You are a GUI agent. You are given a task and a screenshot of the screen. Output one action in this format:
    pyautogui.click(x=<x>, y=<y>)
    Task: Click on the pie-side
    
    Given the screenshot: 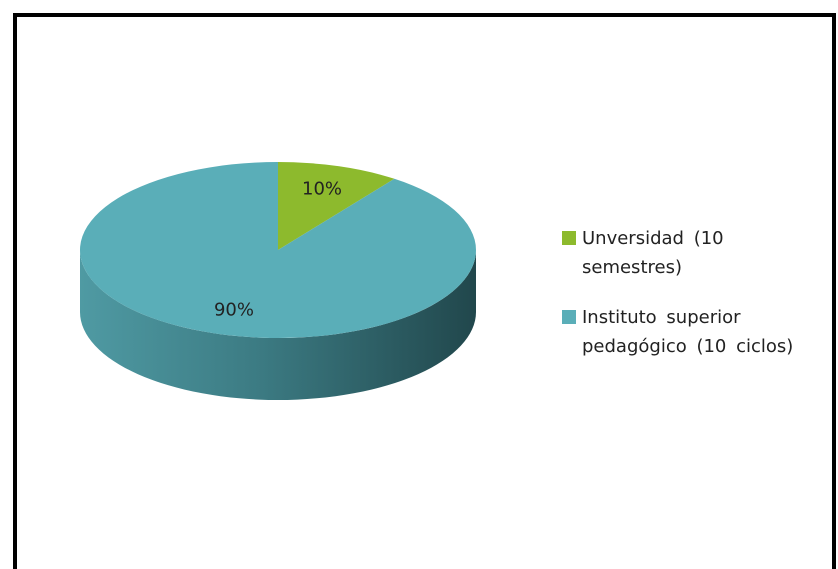 What is the action you would take?
    pyautogui.click(x=278, y=325)
    